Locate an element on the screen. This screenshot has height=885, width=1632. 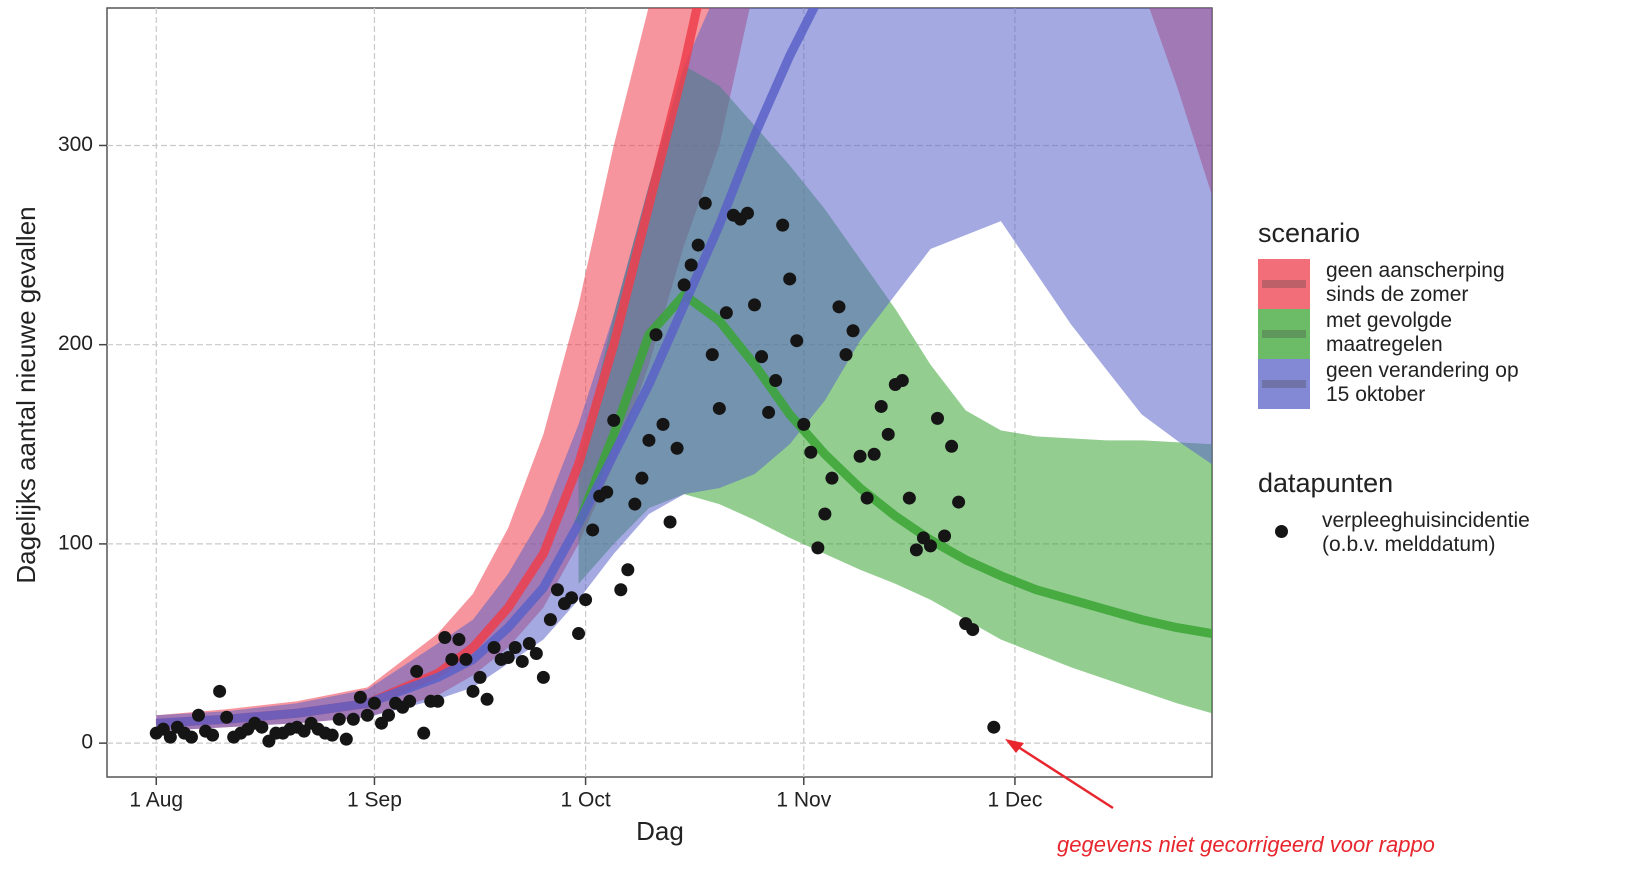
y-tick-label: 300 is located at coordinates (75, 144).